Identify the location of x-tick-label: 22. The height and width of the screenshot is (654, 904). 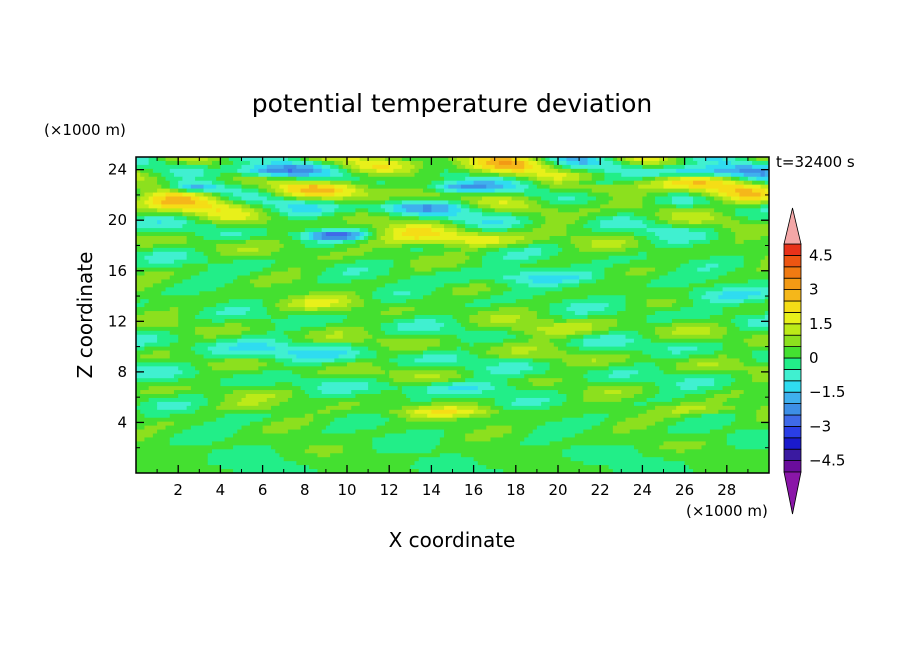
(600, 490).